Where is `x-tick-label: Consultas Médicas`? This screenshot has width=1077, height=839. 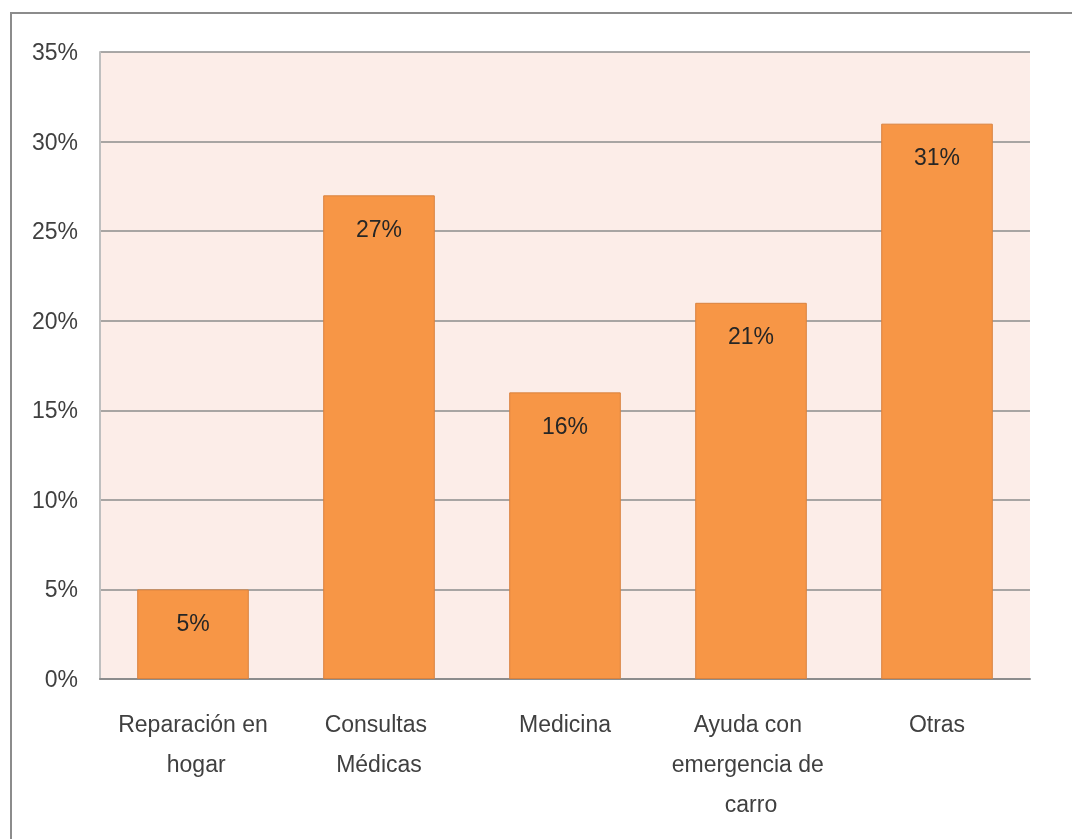 x-tick-label: Consultas Médicas is located at coordinates (379, 744).